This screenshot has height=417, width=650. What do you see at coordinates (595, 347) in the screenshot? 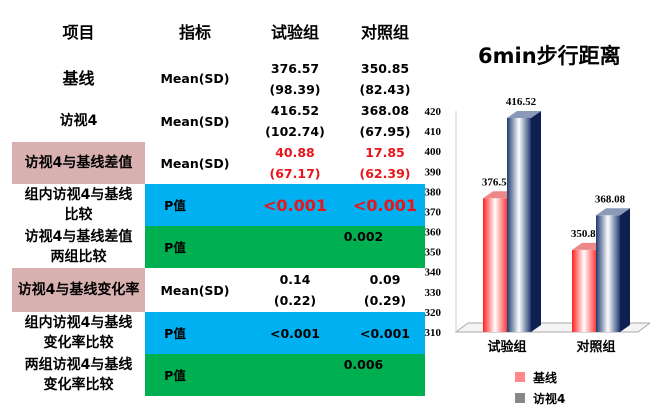
I see `x-tick-label: 对照组` at bounding box center [595, 347].